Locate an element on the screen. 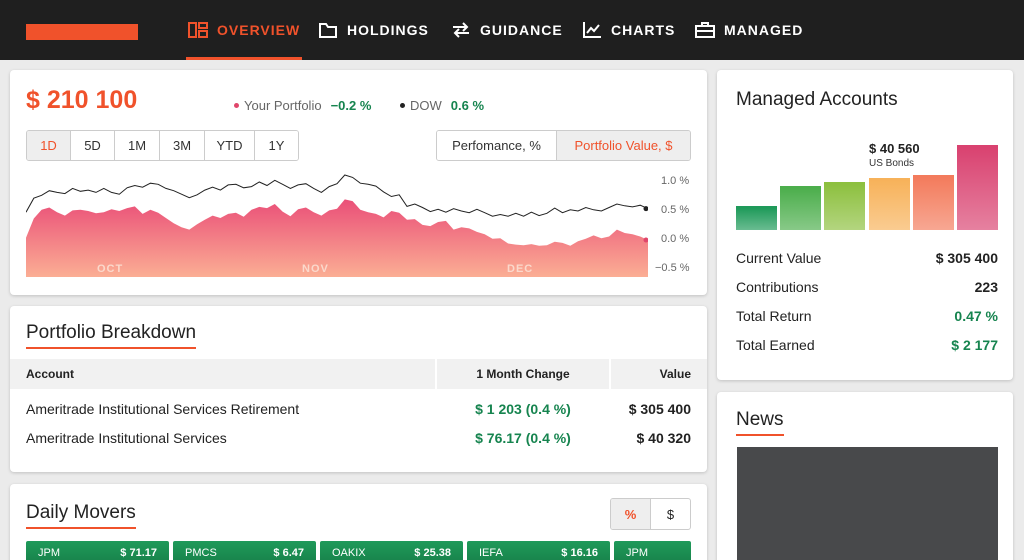  range-3m: 3M is located at coordinates (182, 145).